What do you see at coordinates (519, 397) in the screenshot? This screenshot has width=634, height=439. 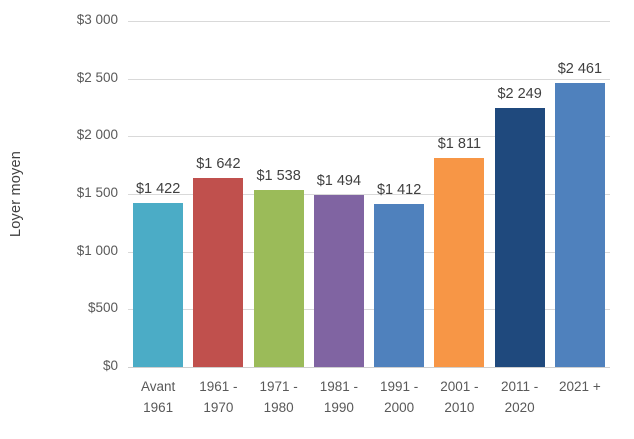 I see `x-tick-label: 2011 - 2020` at bounding box center [519, 397].